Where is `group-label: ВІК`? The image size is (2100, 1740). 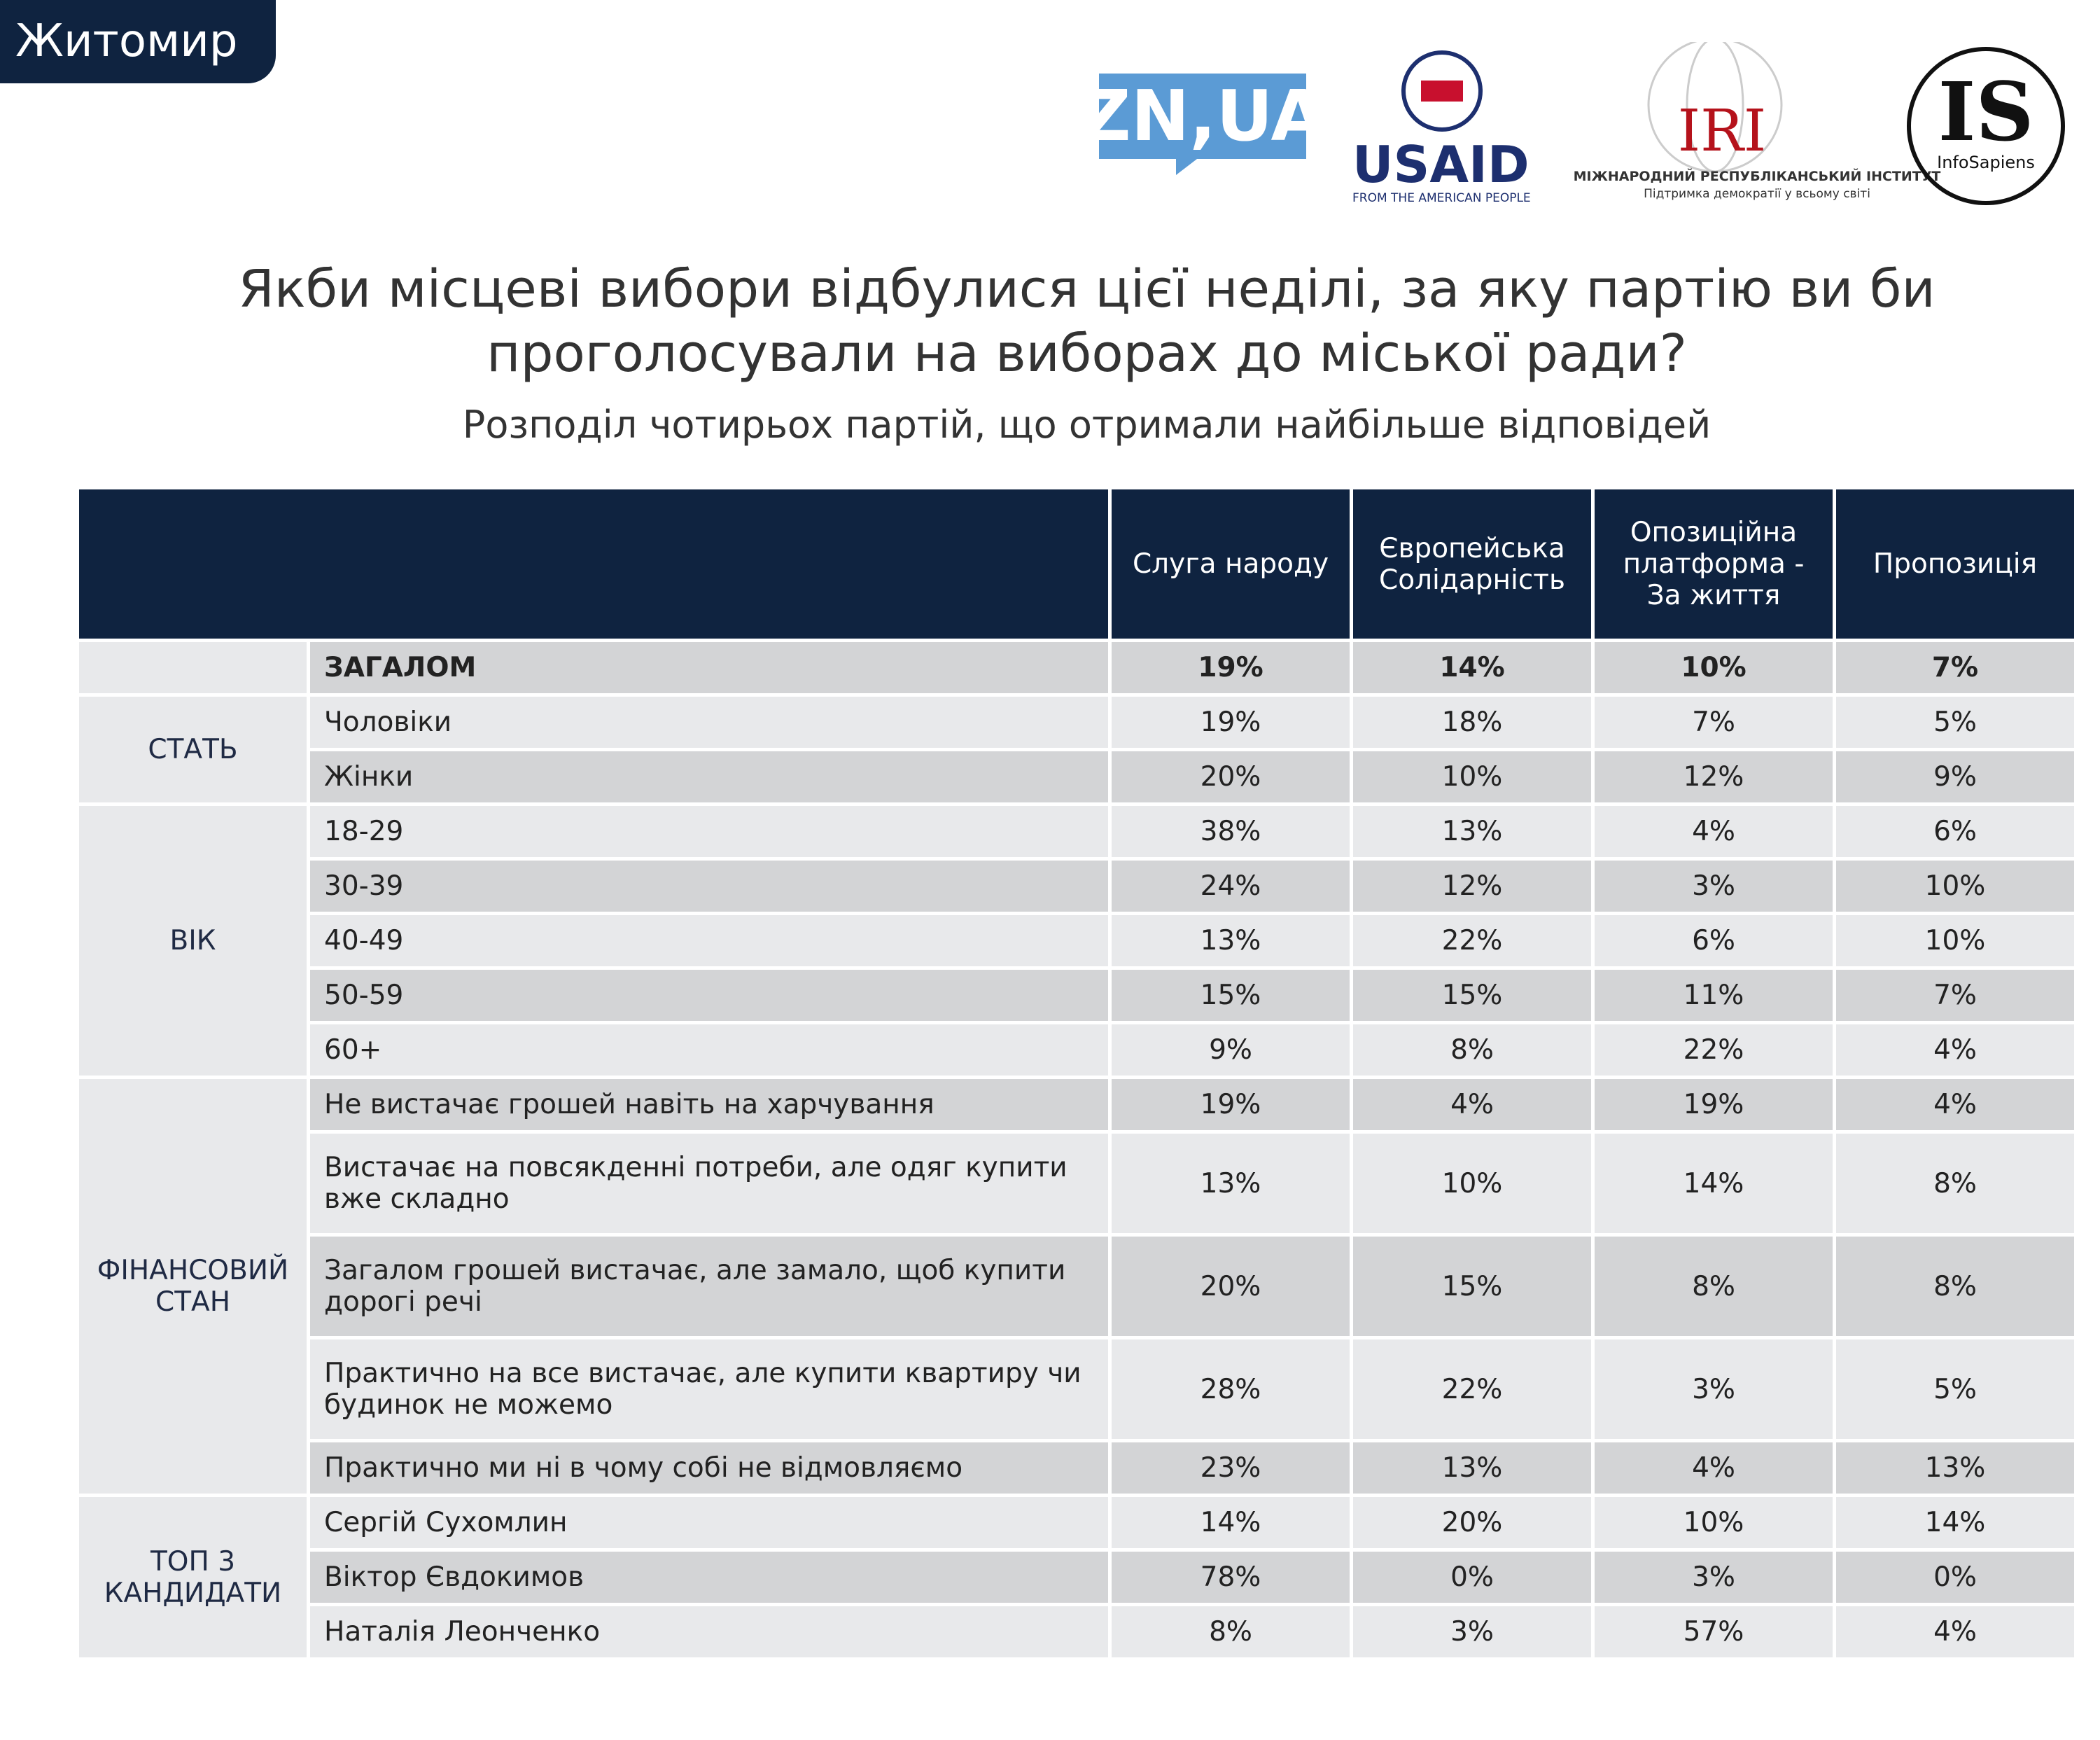
group-label: ВІК is located at coordinates (193, 941).